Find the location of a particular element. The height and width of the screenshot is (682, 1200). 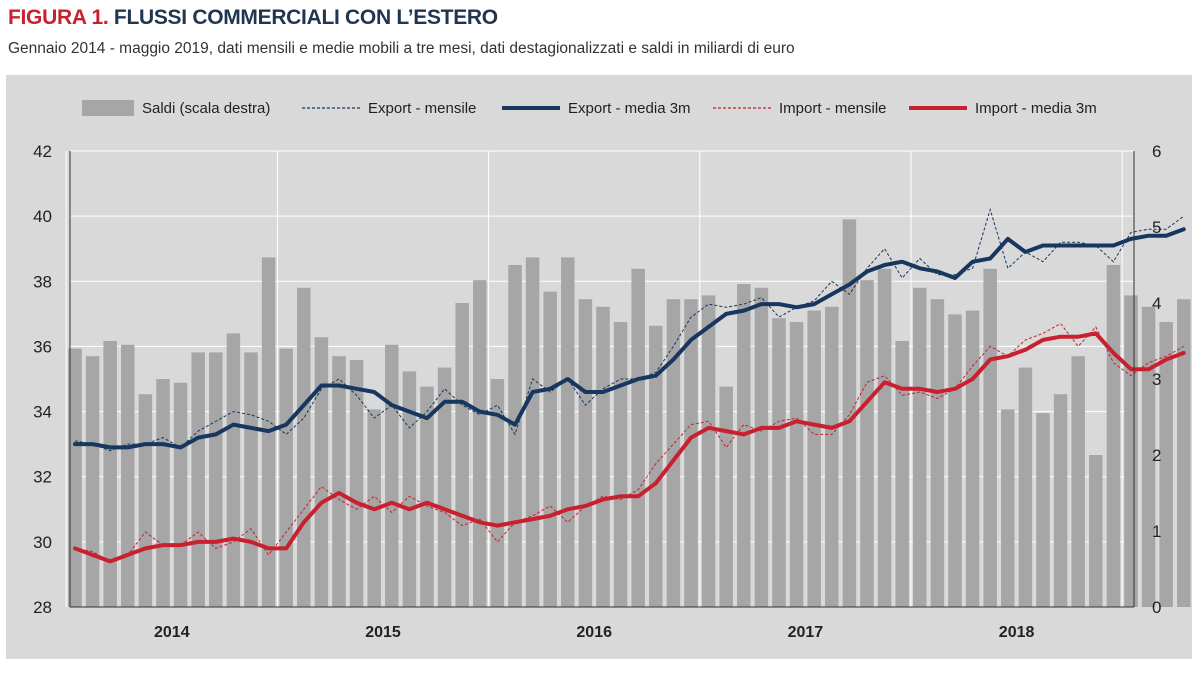

y-right-tick-label: 3 is located at coordinates (1156, 379).